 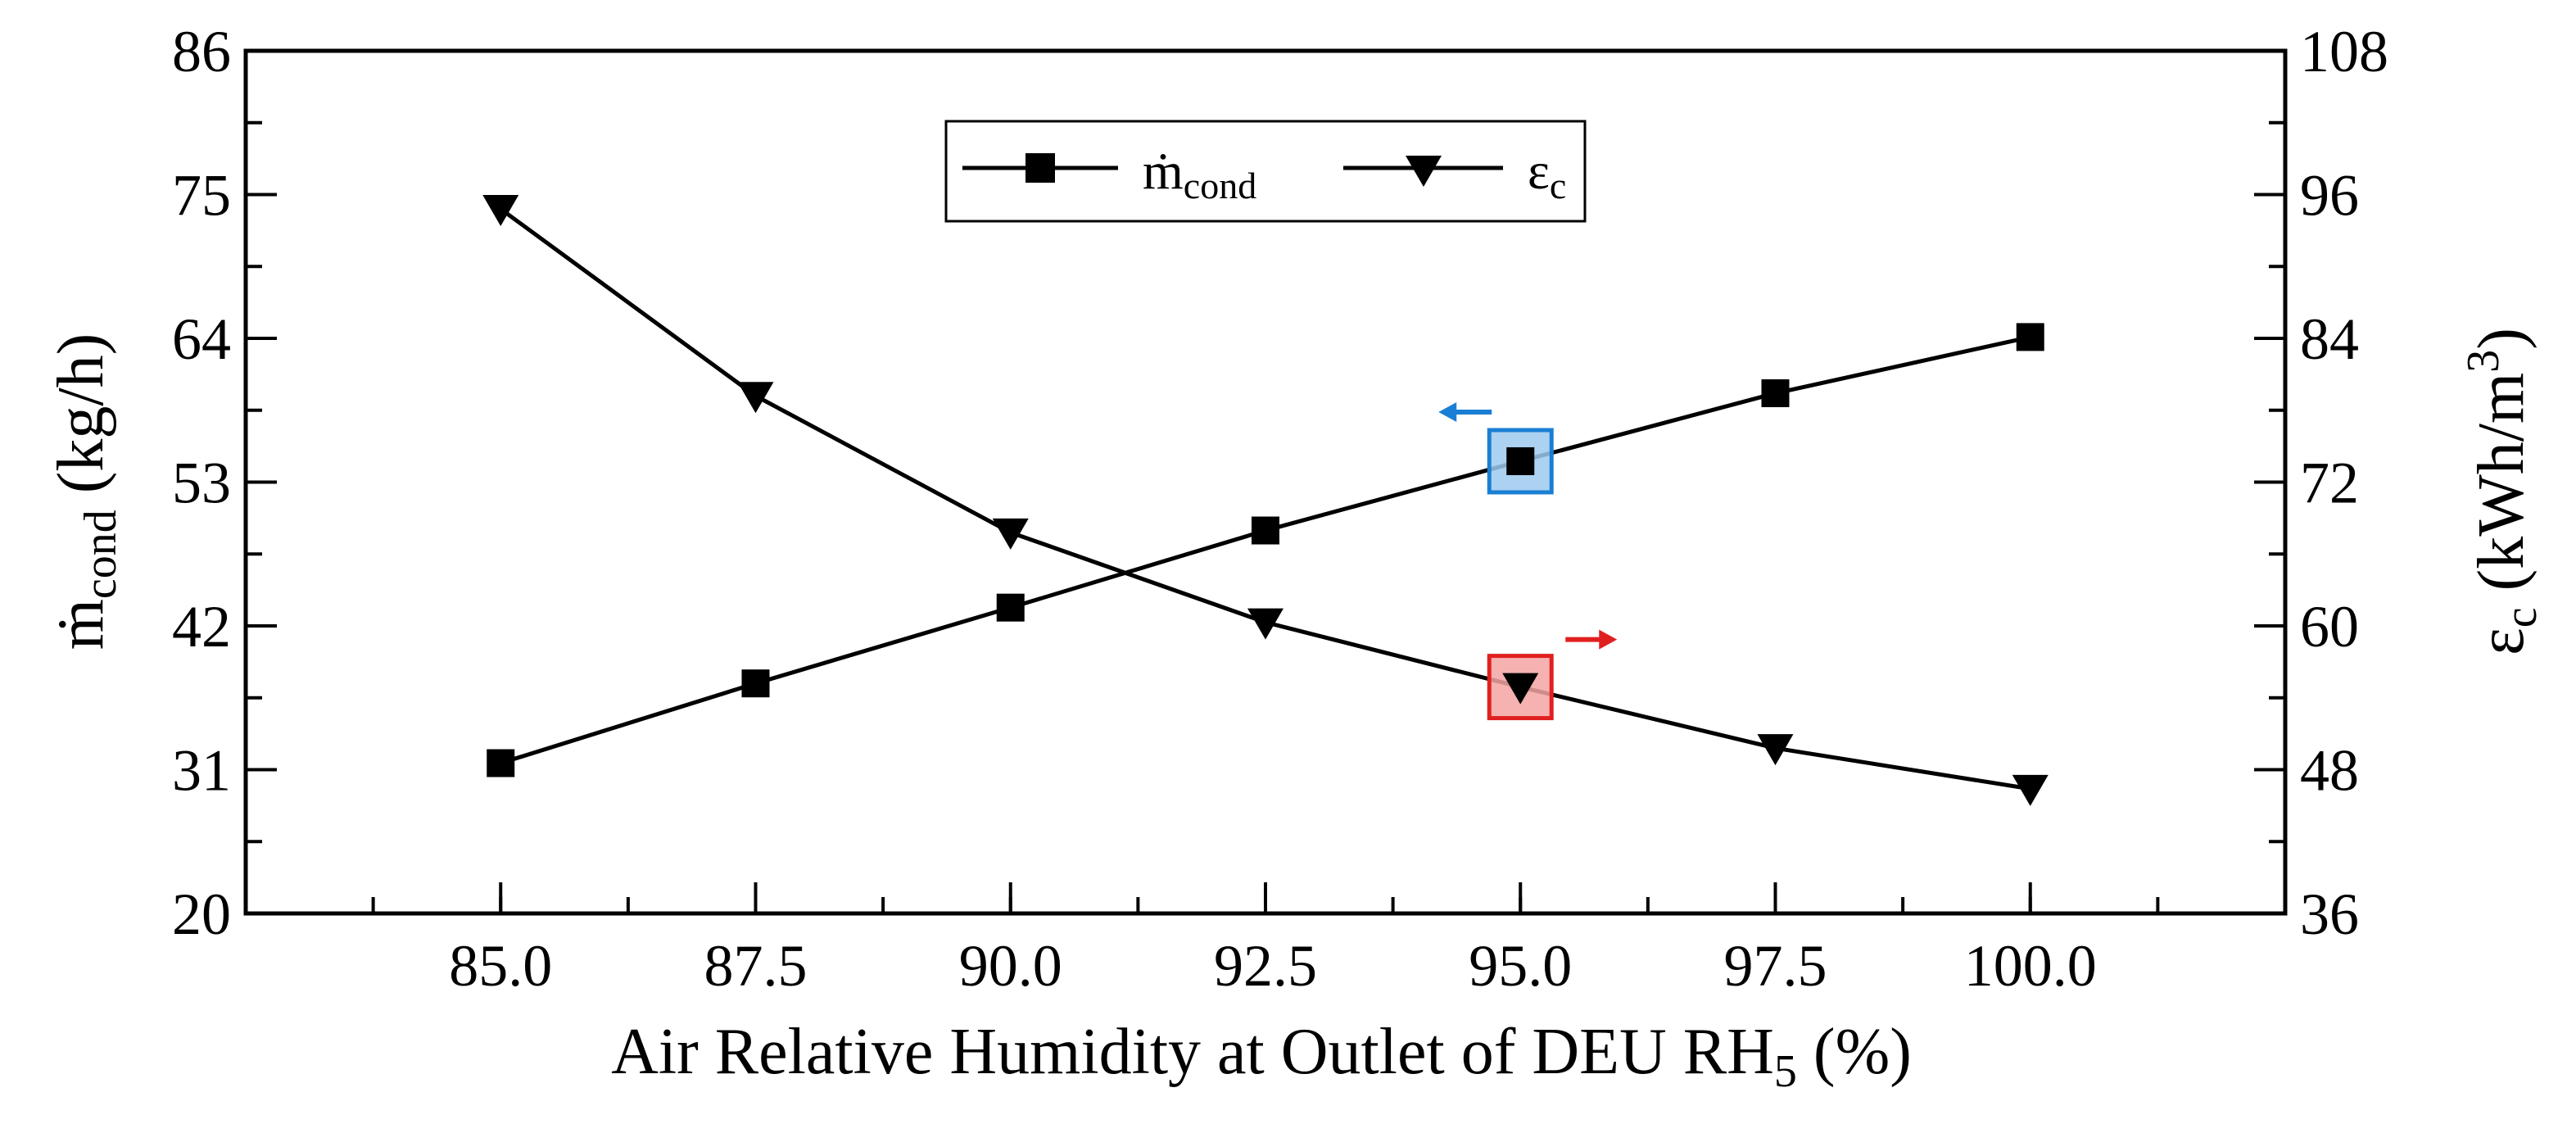 I want to click on legend: ṁcond εc, so click(x=1265, y=171).